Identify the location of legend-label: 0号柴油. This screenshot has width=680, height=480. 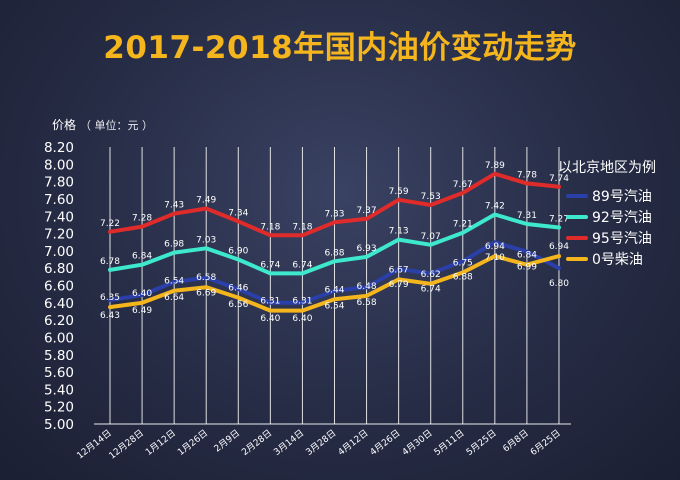
(617, 259).